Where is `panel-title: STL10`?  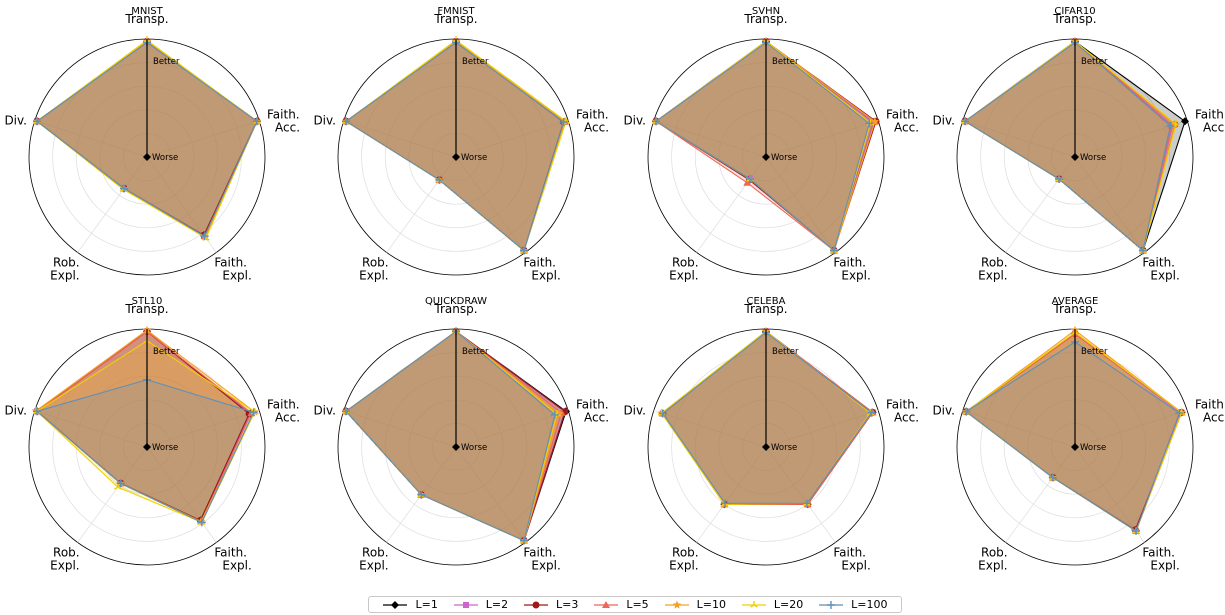 panel-title: STL10 is located at coordinates (147, 301).